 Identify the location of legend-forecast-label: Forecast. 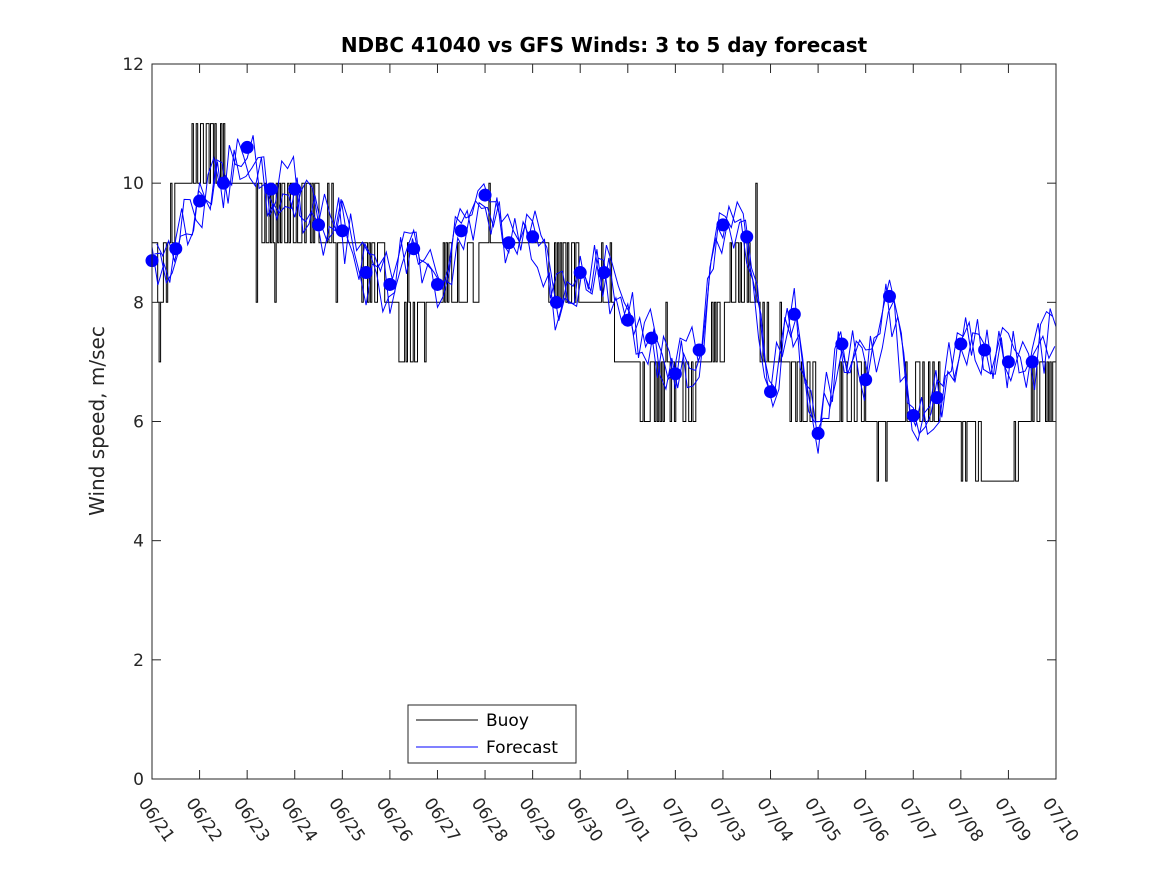
(522, 748).